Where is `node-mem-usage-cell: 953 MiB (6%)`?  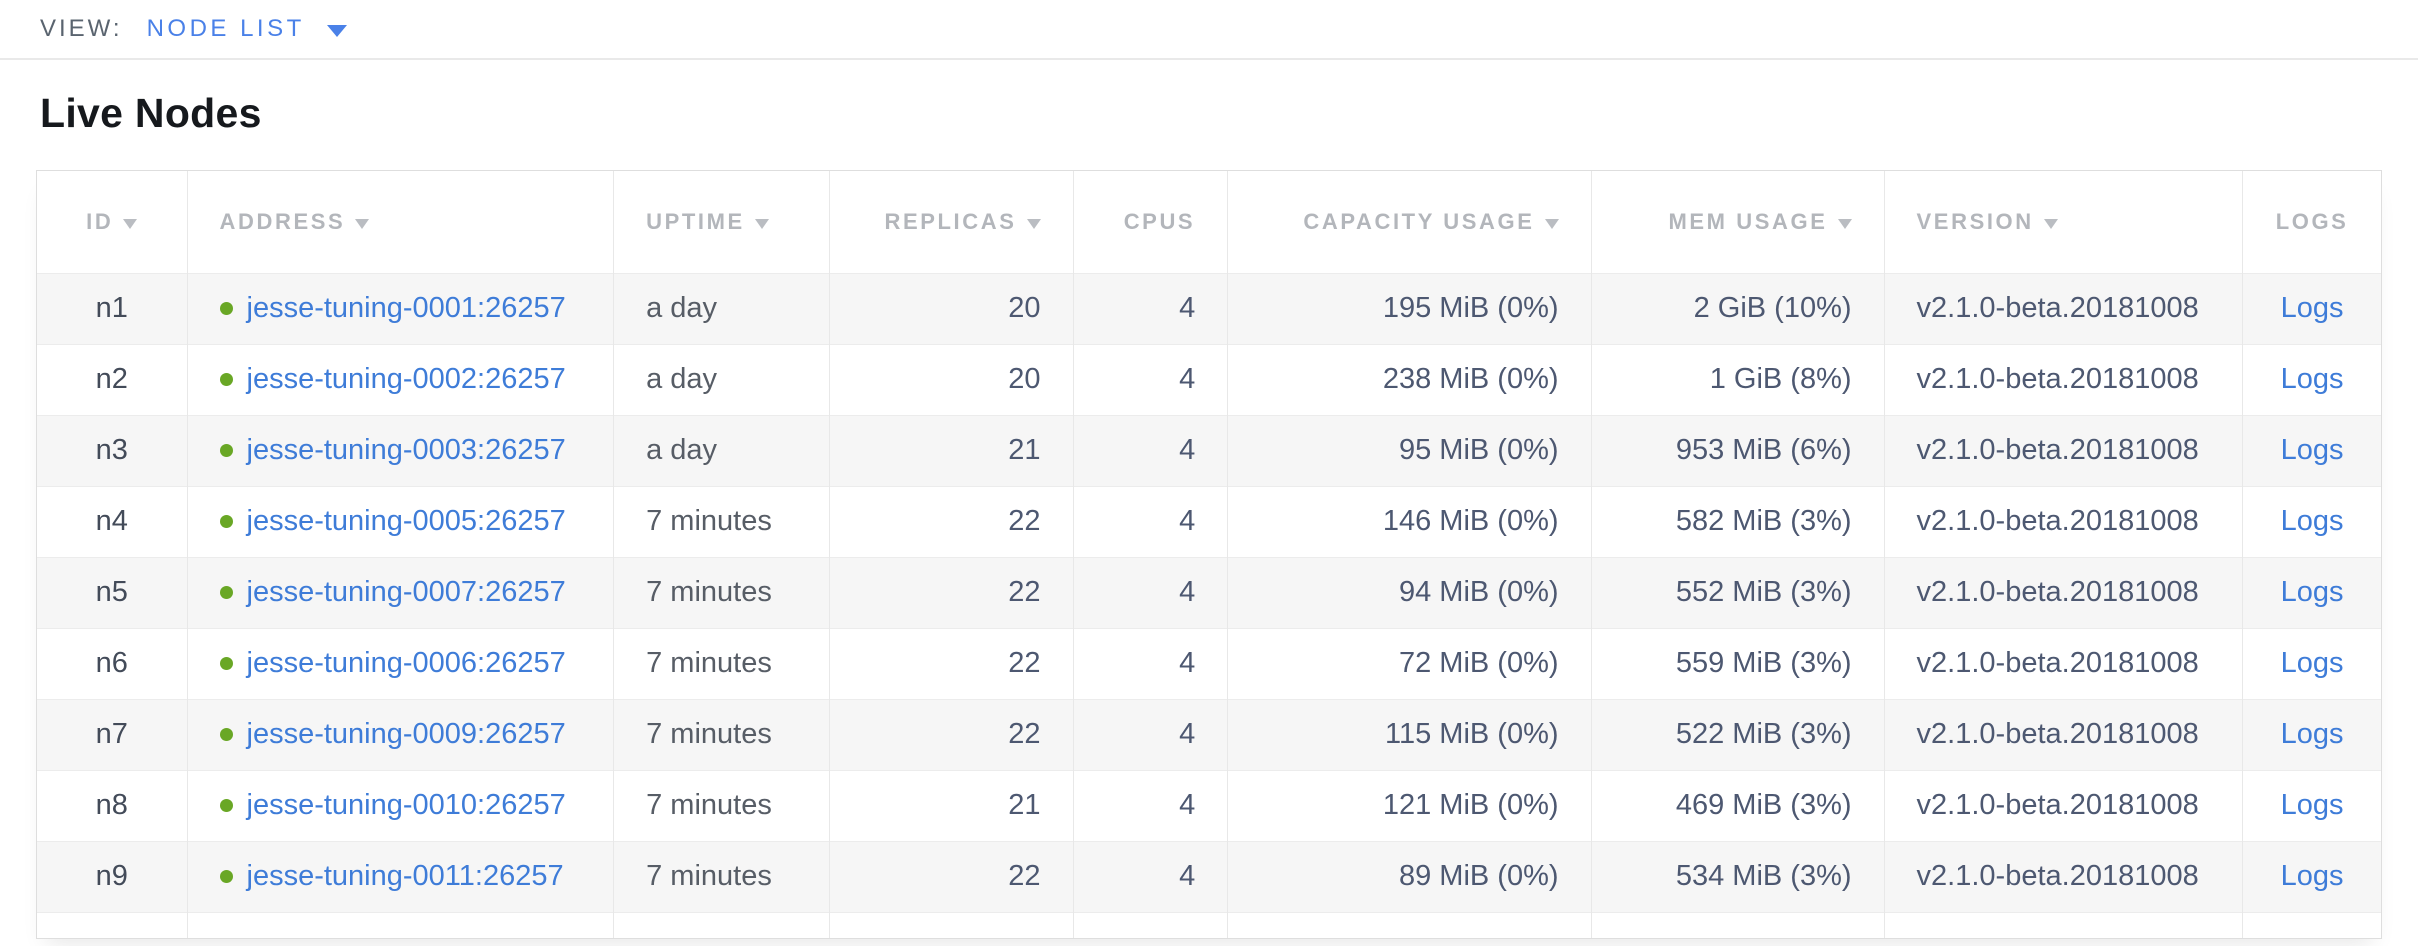
node-mem-usage-cell: 953 MiB (6%) is located at coordinates (1737, 450).